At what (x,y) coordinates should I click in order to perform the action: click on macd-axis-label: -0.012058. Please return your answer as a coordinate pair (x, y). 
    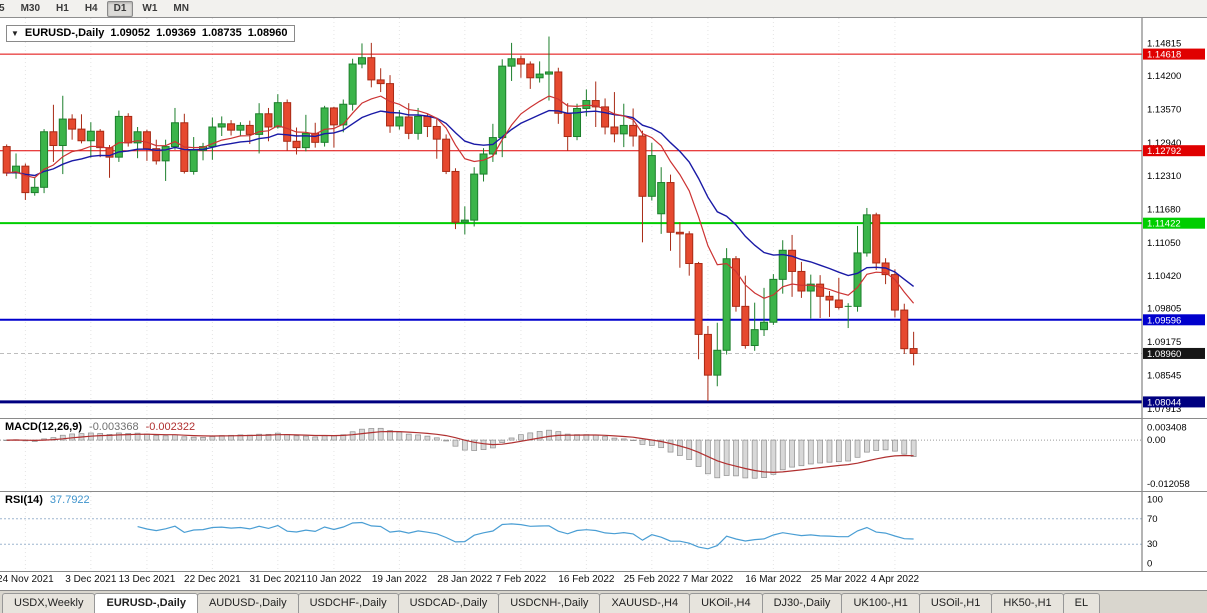
    Looking at the image, I should click on (1168, 484).